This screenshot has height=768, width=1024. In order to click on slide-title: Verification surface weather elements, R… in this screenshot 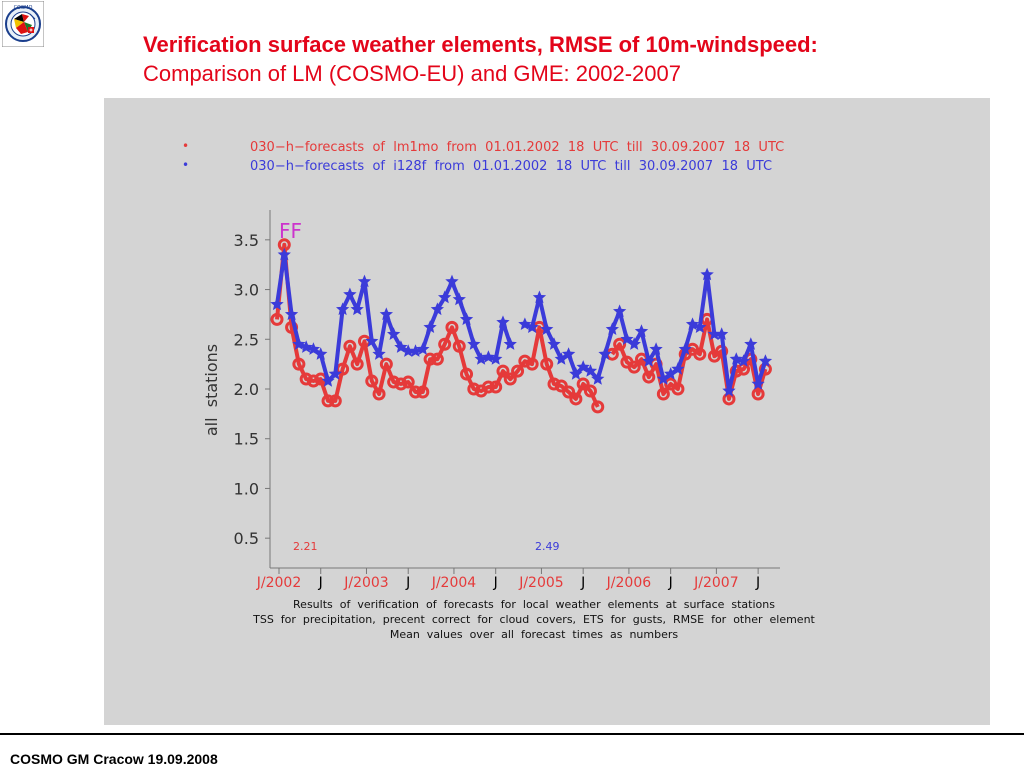, I will do `click(480, 59)`.